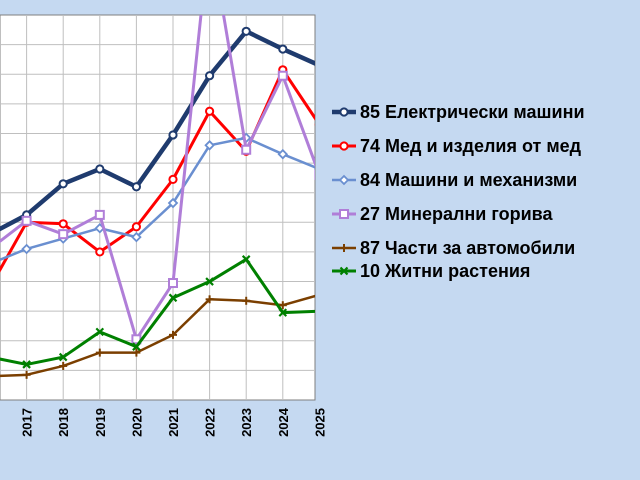 Image resolution: width=640 pixels, height=480 pixels. What do you see at coordinates (456, 214) in the screenshot?
I see `legend-label: 27 Минерални горива` at bounding box center [456, 214].